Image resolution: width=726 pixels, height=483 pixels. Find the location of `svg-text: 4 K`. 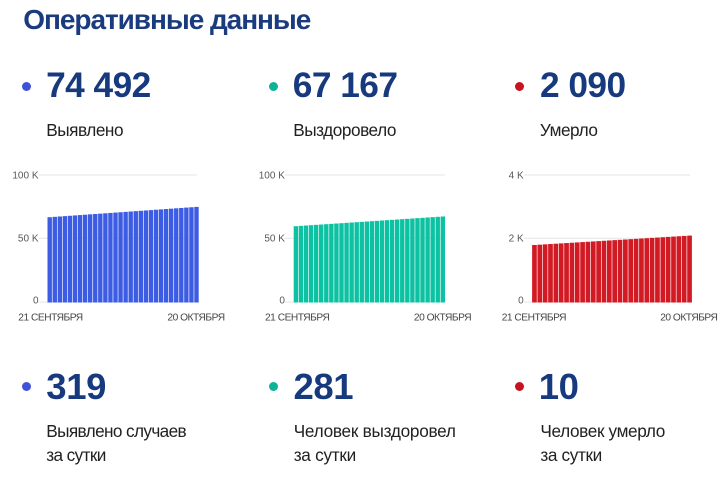

svg-text: 4 K is located at coordinates (516, 175).